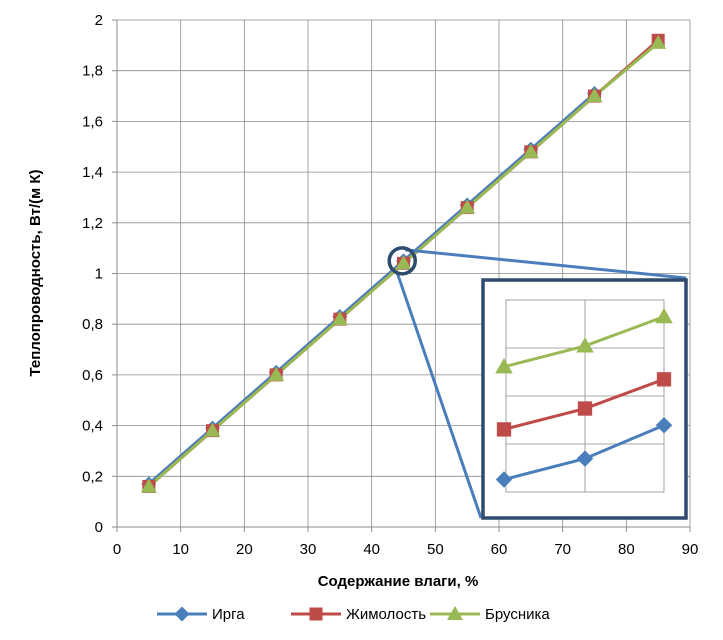 The image size is (723, 640). I want to click on x-tick-label: 60, so click(499, 549).